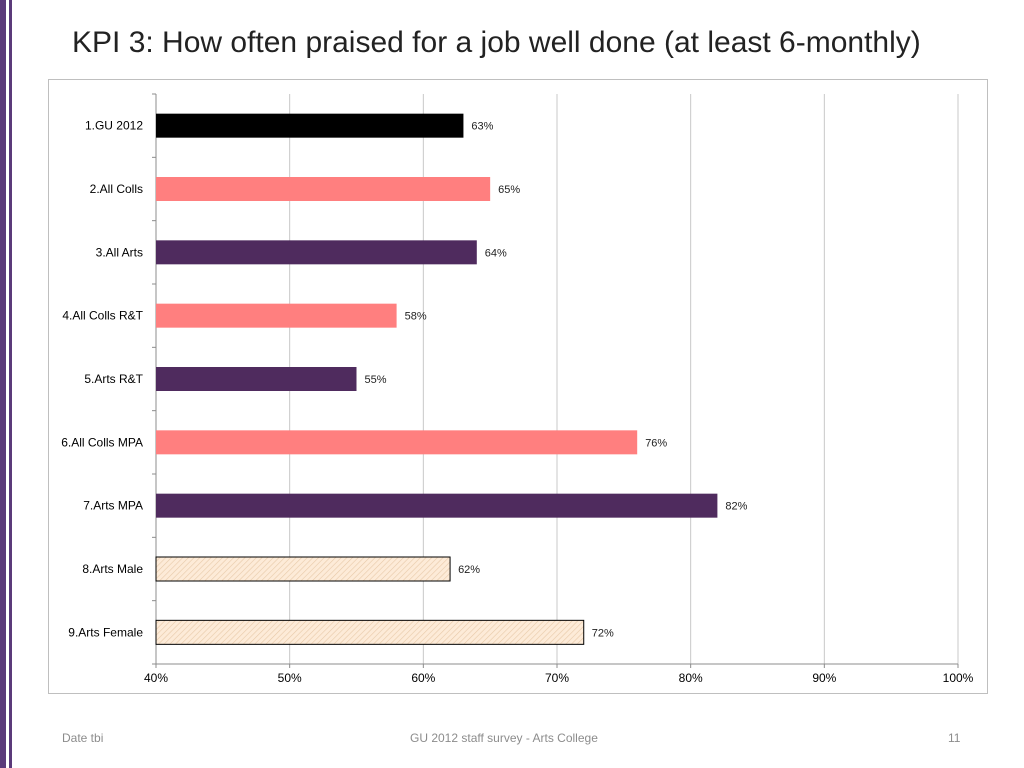  What do you see at coordinates (469, 570) in the screenshot?
I see `value-label: 62%` at bounding box center [469, 570].